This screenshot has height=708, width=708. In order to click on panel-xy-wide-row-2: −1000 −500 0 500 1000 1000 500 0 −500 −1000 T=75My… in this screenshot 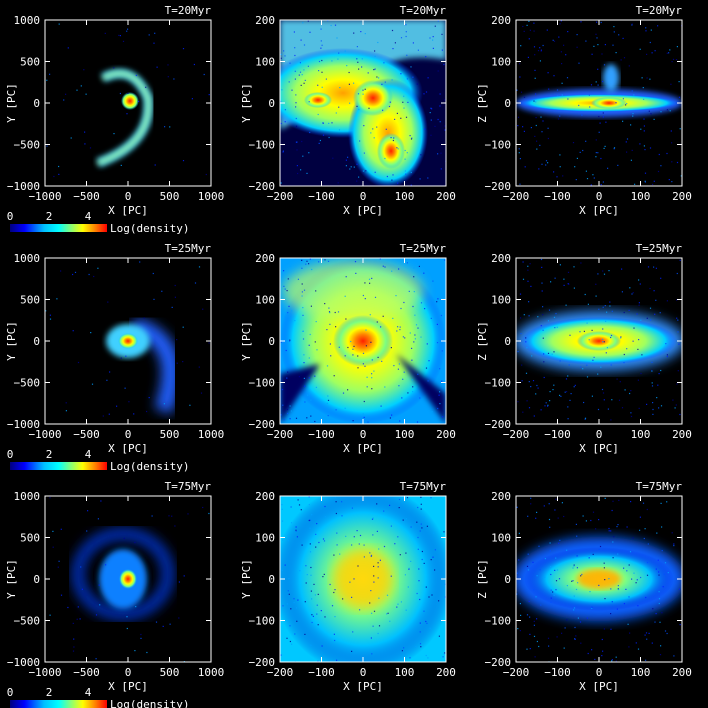, I will do `click(114, 586)`.